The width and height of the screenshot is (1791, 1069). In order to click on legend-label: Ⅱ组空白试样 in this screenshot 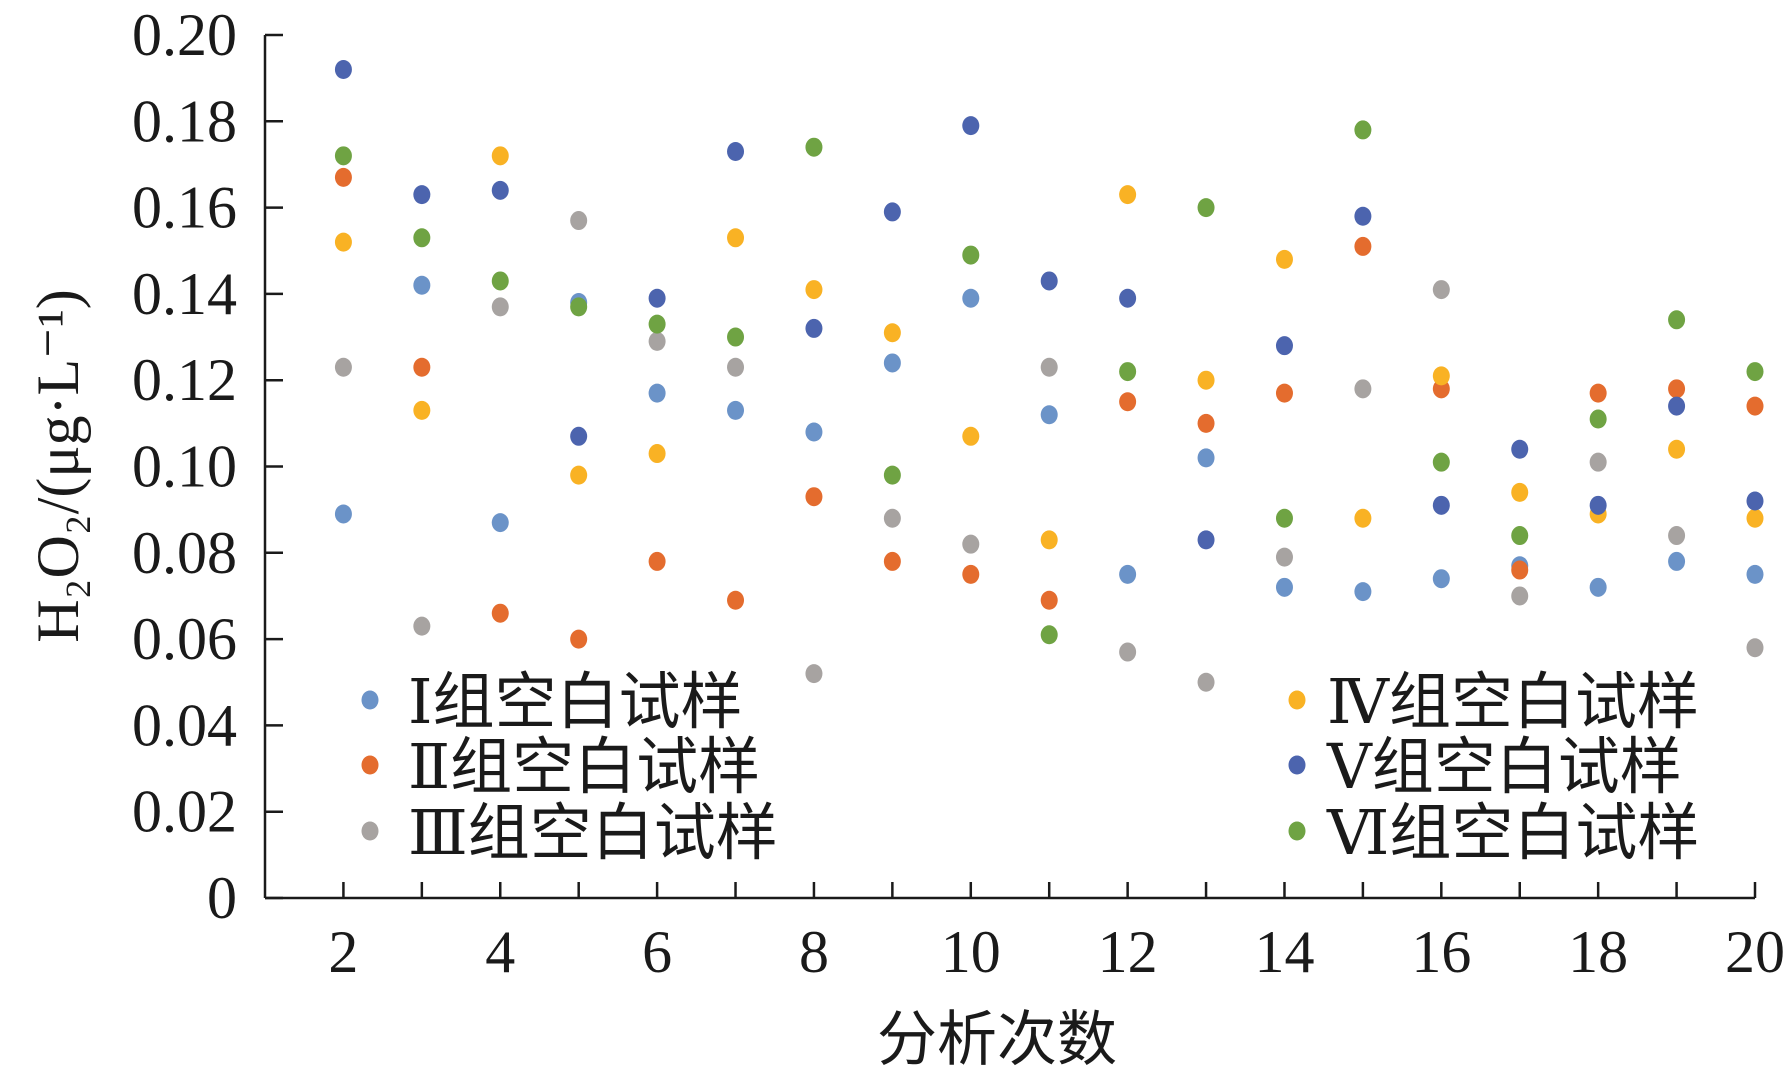, I will do `click(584, 768)`.